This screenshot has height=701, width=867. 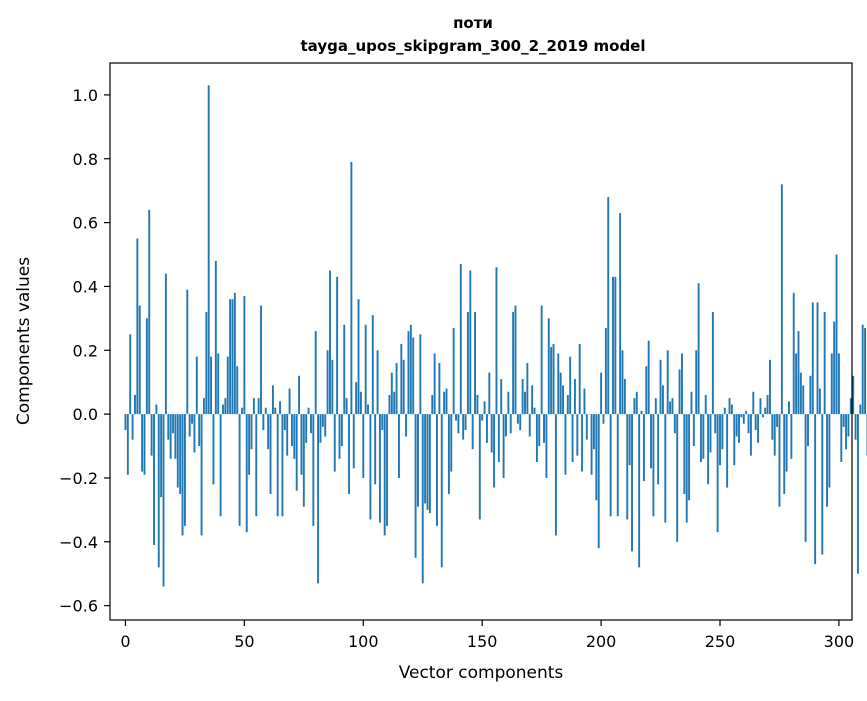 I want to click on x-tick-label: 50, so click(x=244, y=641).